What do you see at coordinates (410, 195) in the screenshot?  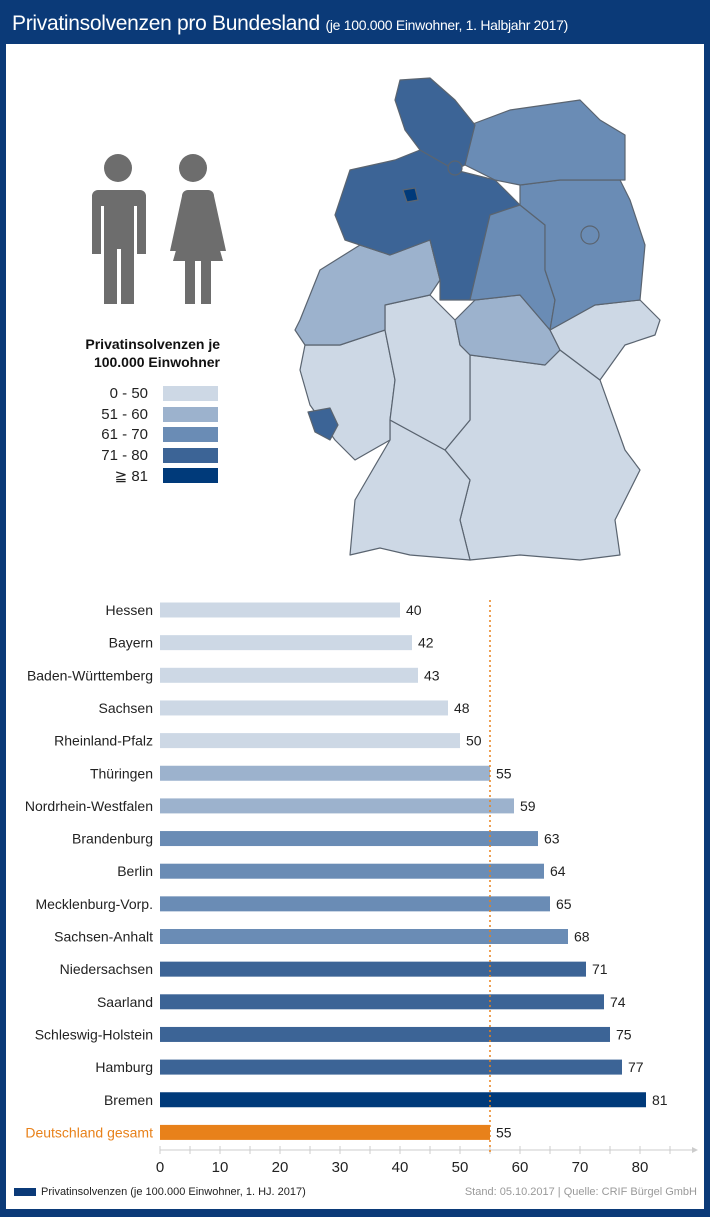 I see `region-bremen` at bounding box center [410, 195].